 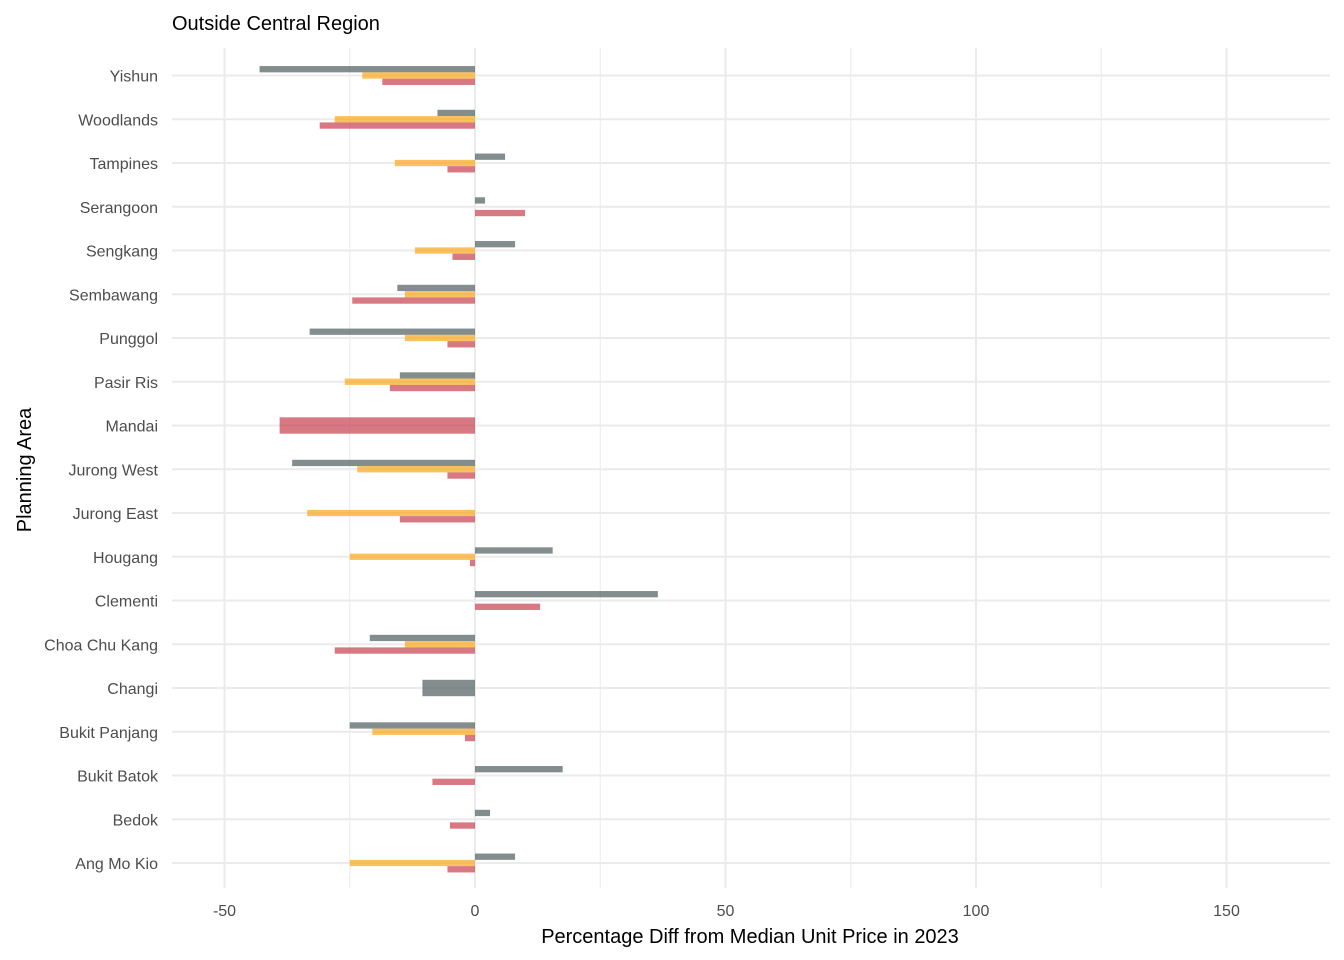 What do you see at coordinates (119, 208) in the screenshot?
I see `y-tick-label: Serangoon` at bounding box center [119, 208].